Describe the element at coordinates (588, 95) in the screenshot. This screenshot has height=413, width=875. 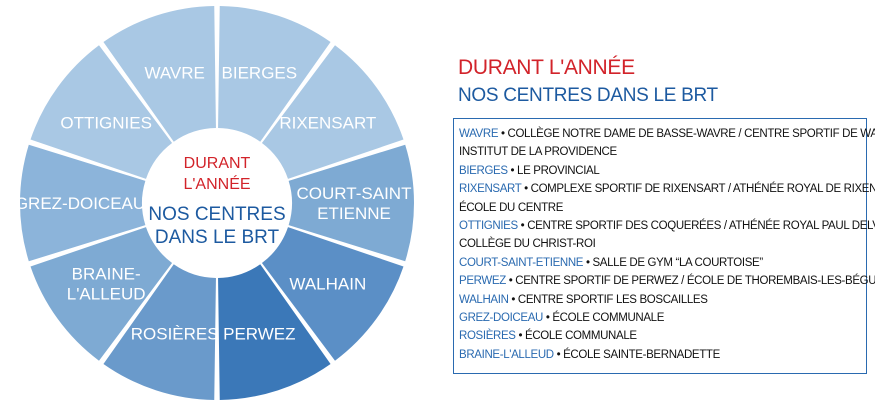
I see `heading-centres: NOS CENTRES DANS LE BRT` at that location.